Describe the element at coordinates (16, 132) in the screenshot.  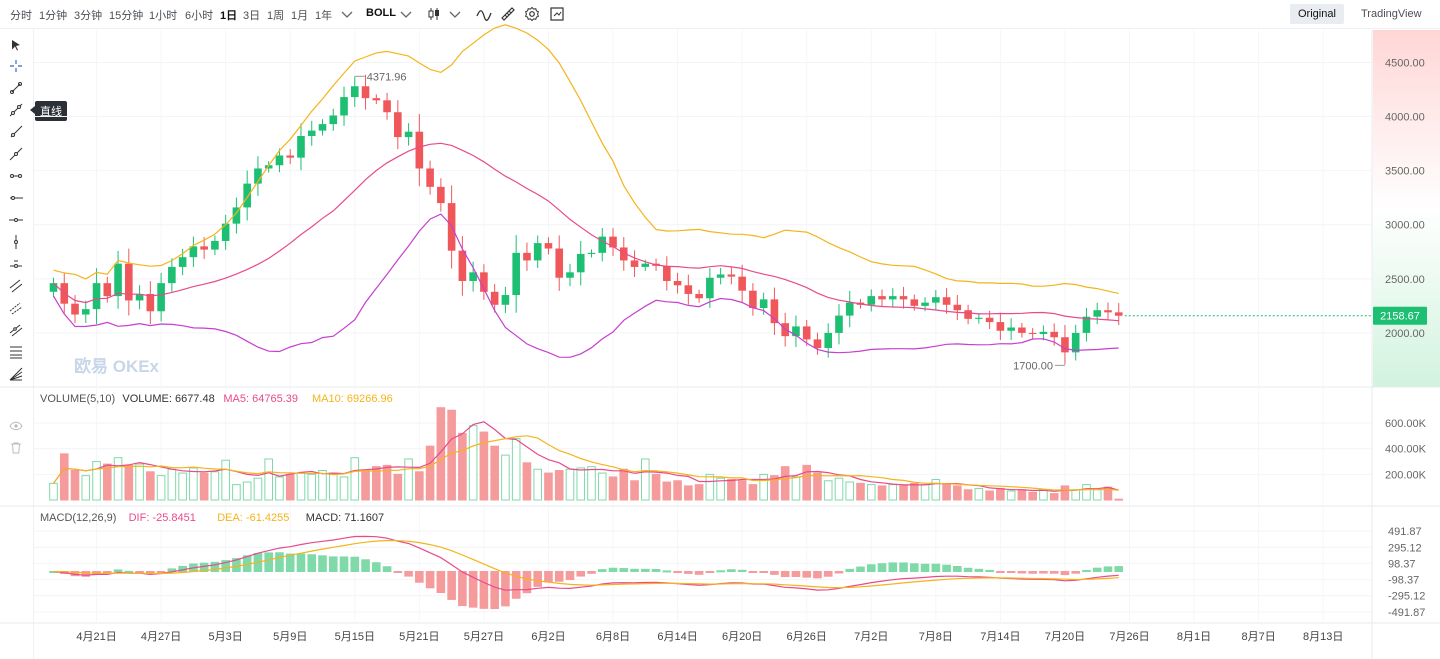
I see `ray-line-icon` at that location.